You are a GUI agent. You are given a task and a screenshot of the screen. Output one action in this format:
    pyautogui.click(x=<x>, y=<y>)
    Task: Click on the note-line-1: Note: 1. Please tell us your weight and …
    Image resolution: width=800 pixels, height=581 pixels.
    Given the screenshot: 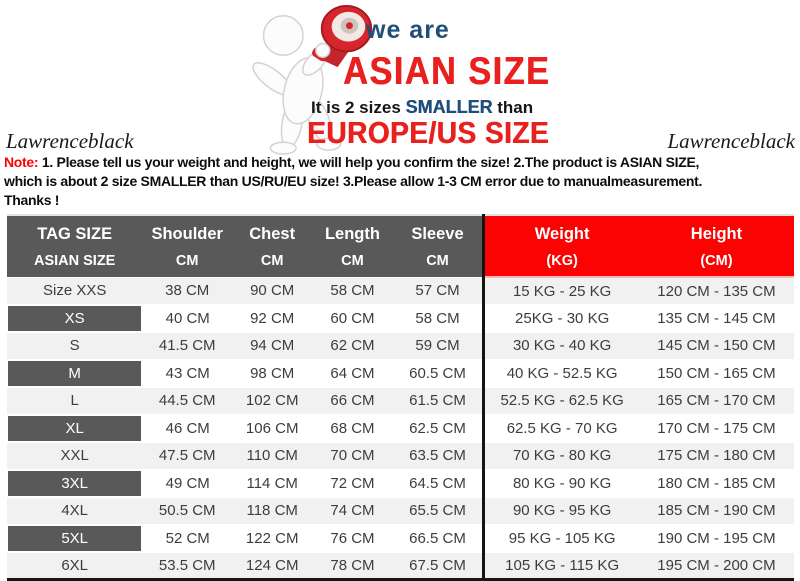 What is the action you would take?
    pyautogui.click(x=401, y=162)
    